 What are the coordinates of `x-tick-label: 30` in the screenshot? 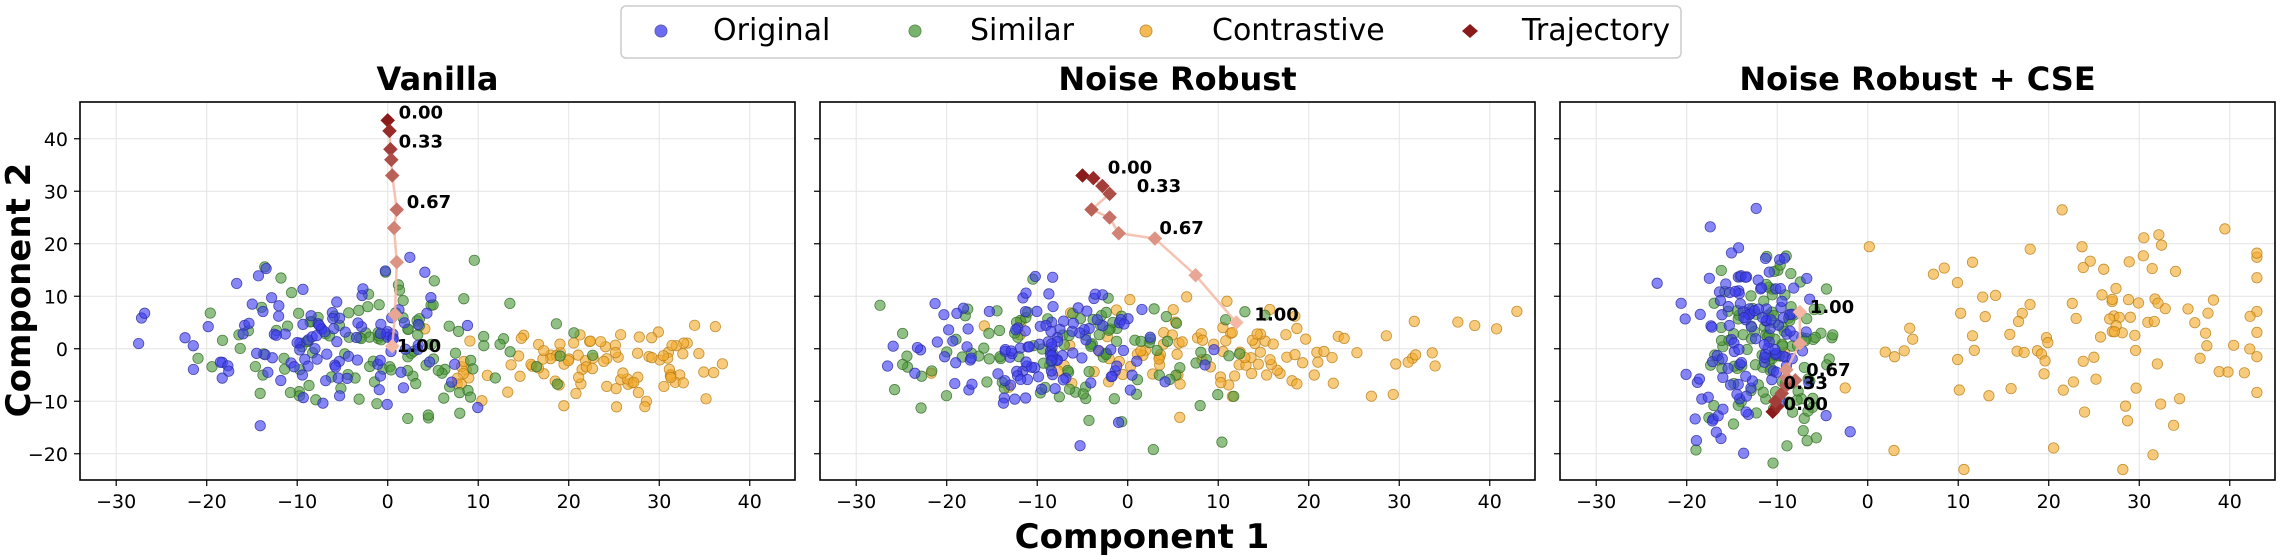 It's located at (1399, 502).